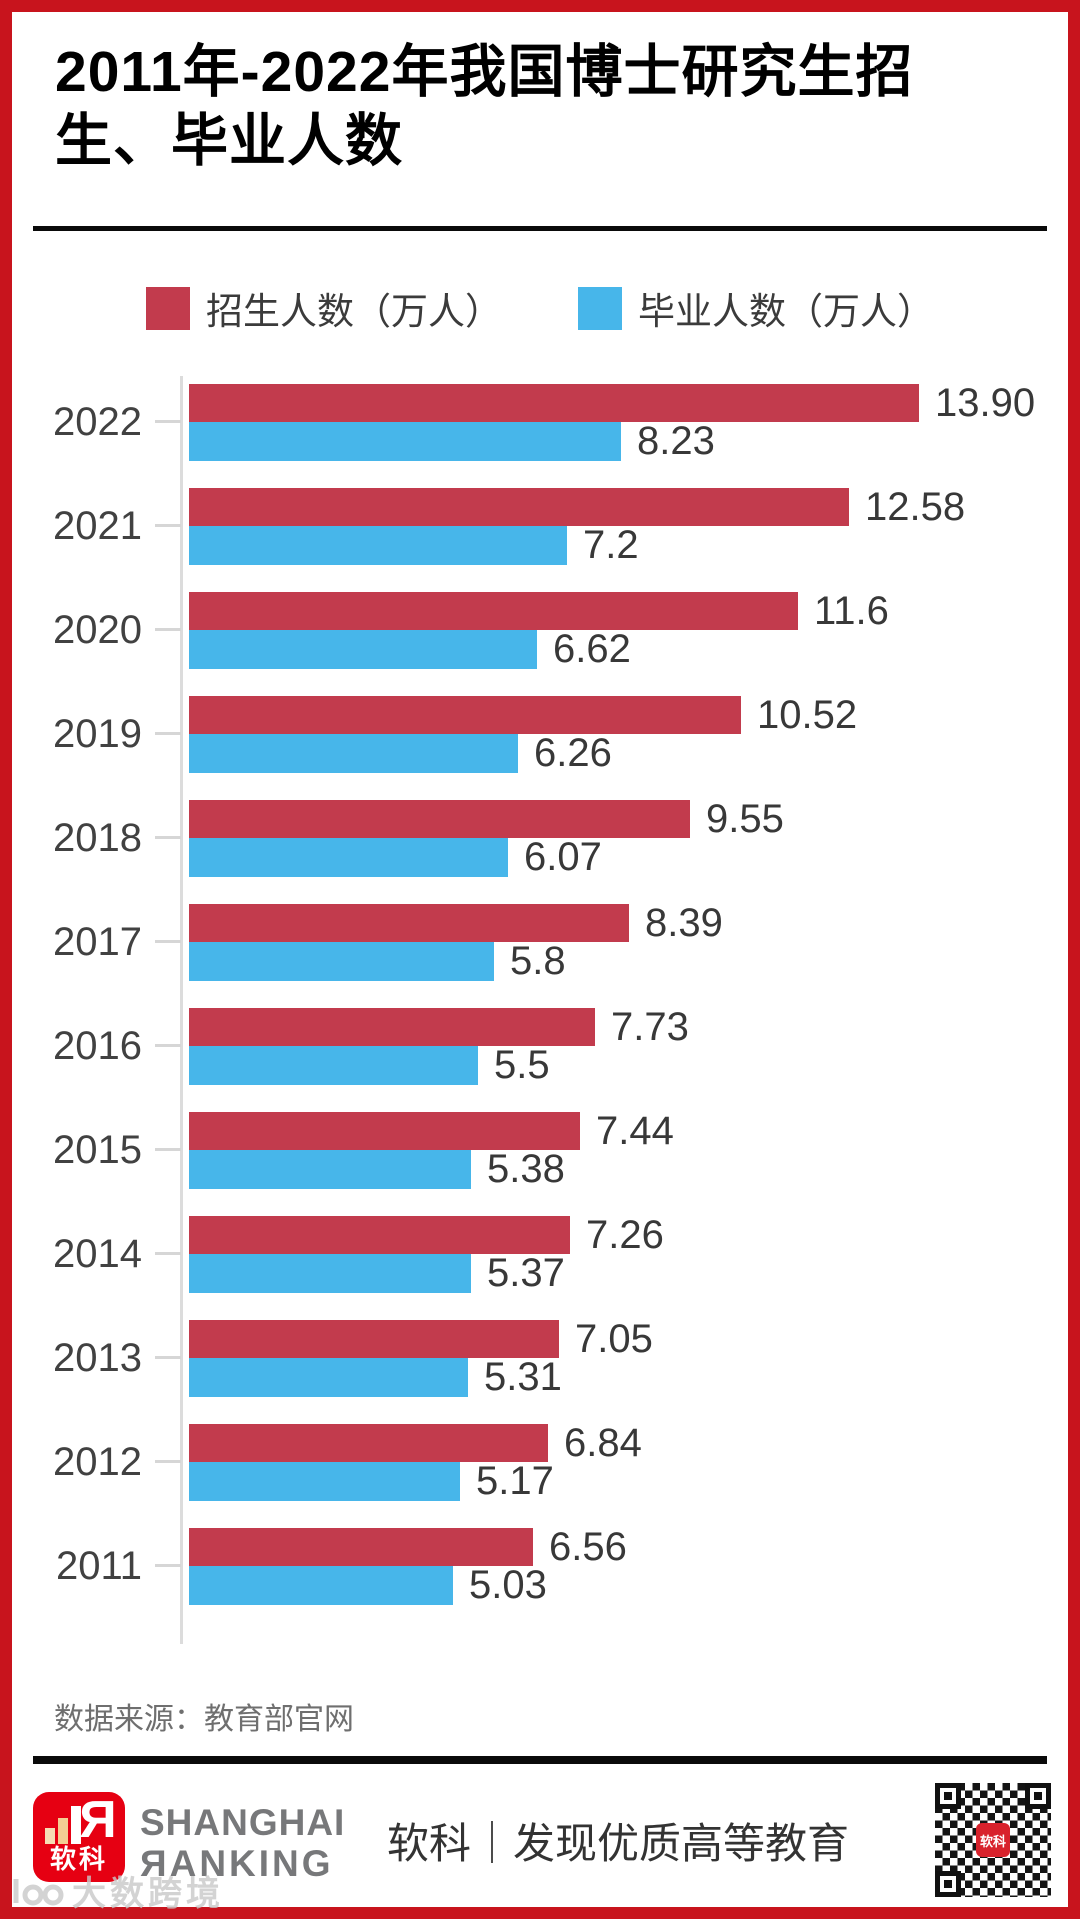 The height and width of the screenshot is (1919, 1080). Describe the element at coordinates (993, 1840) in the screenshot. I see `qr-code: 软科` at that location.